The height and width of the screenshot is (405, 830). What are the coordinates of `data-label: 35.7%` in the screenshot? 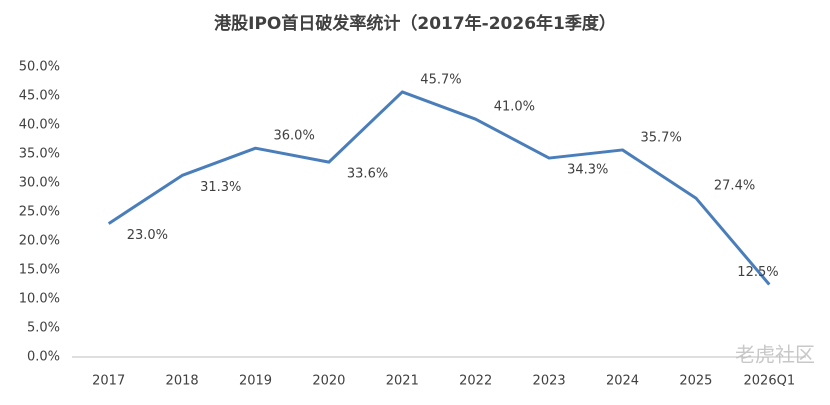 It's located at (661, 137).